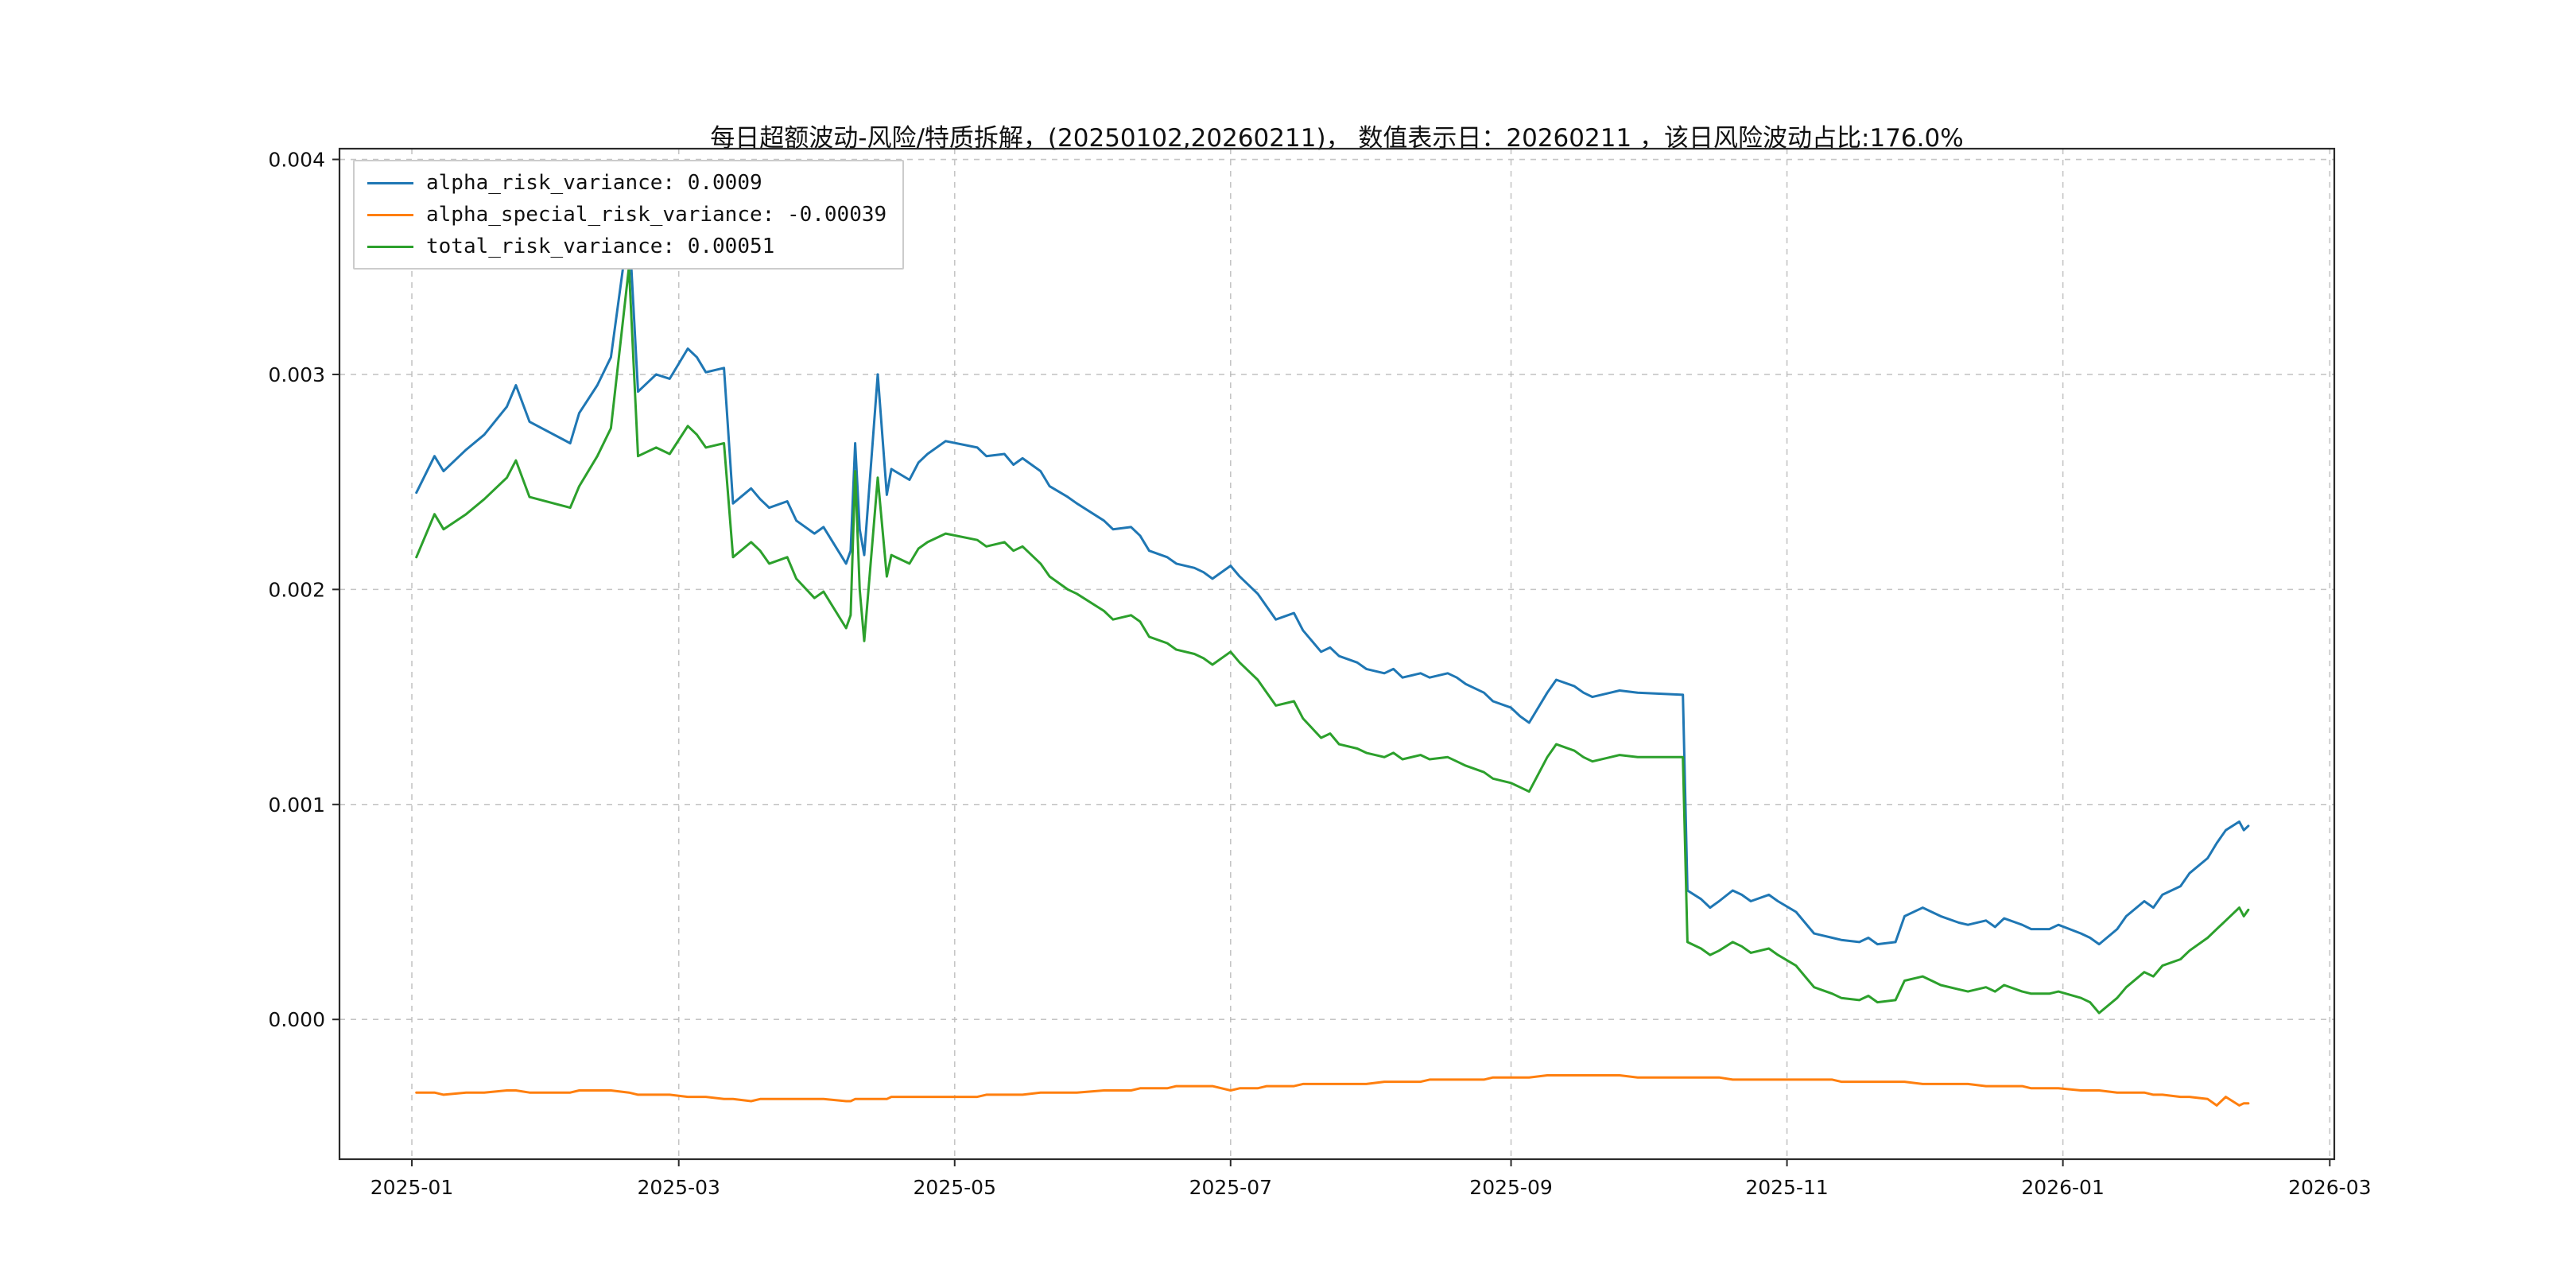 The image size is (2576, 1288). Describe the element at coordinates (2062, 1187) in the screenshot. I see `x-tick-label: 2026-01` at that location.